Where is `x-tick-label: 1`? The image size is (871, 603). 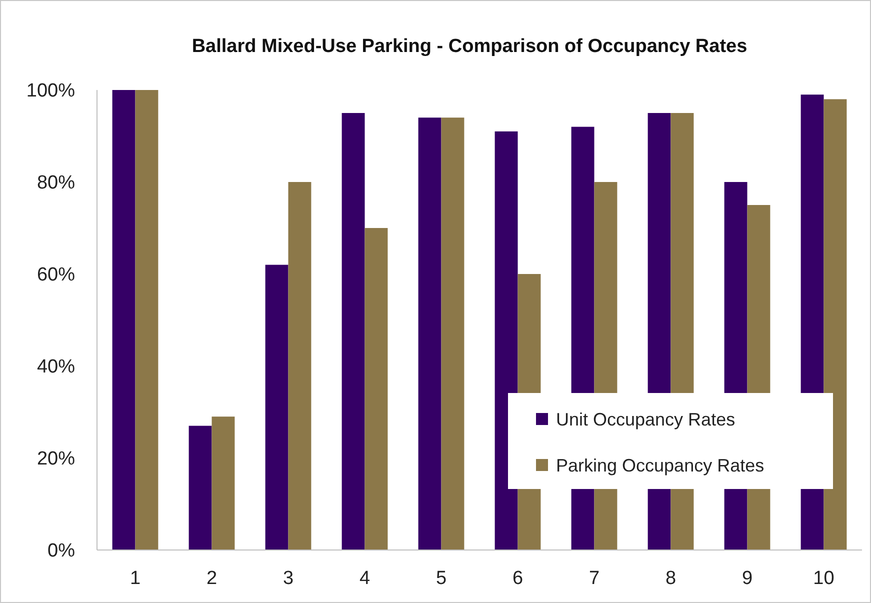
x-tick-label: 1 is located at coordinates (135, 578).